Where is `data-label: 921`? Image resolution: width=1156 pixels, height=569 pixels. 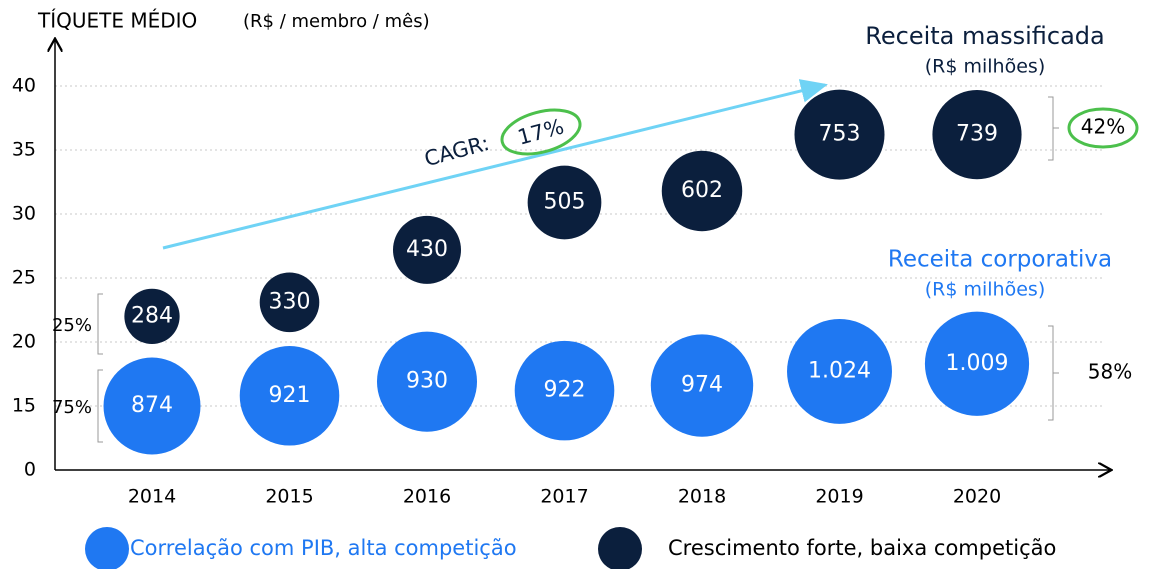 data-label: 921 is located at coordinates (290, 395).